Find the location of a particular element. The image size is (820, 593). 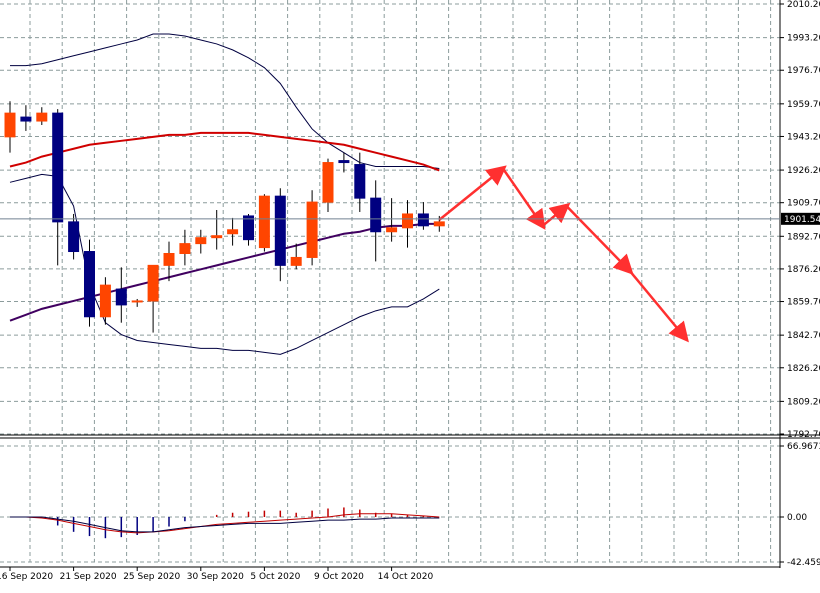

time-tick-label: 16 Sep 2020 is located at coordinates (26, 577).